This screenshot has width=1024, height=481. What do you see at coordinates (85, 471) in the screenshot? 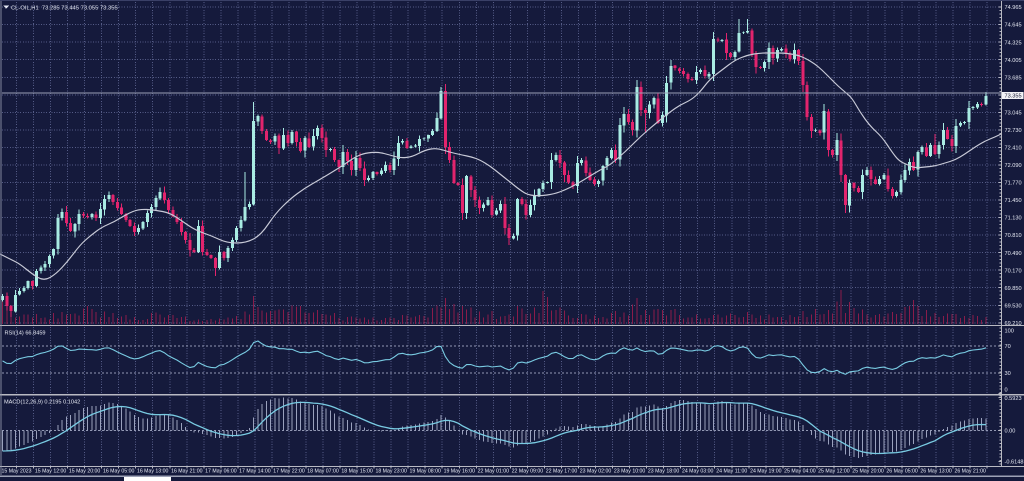
I see `svg-text: 15 May 20:00` at bounding box center [85, 471].